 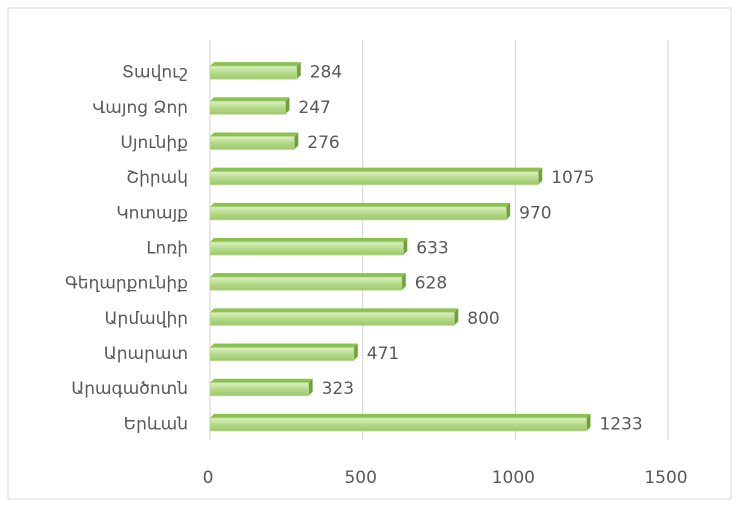 I want to click on y-tick-label: Սյունիք, so click(x=154, y=143).